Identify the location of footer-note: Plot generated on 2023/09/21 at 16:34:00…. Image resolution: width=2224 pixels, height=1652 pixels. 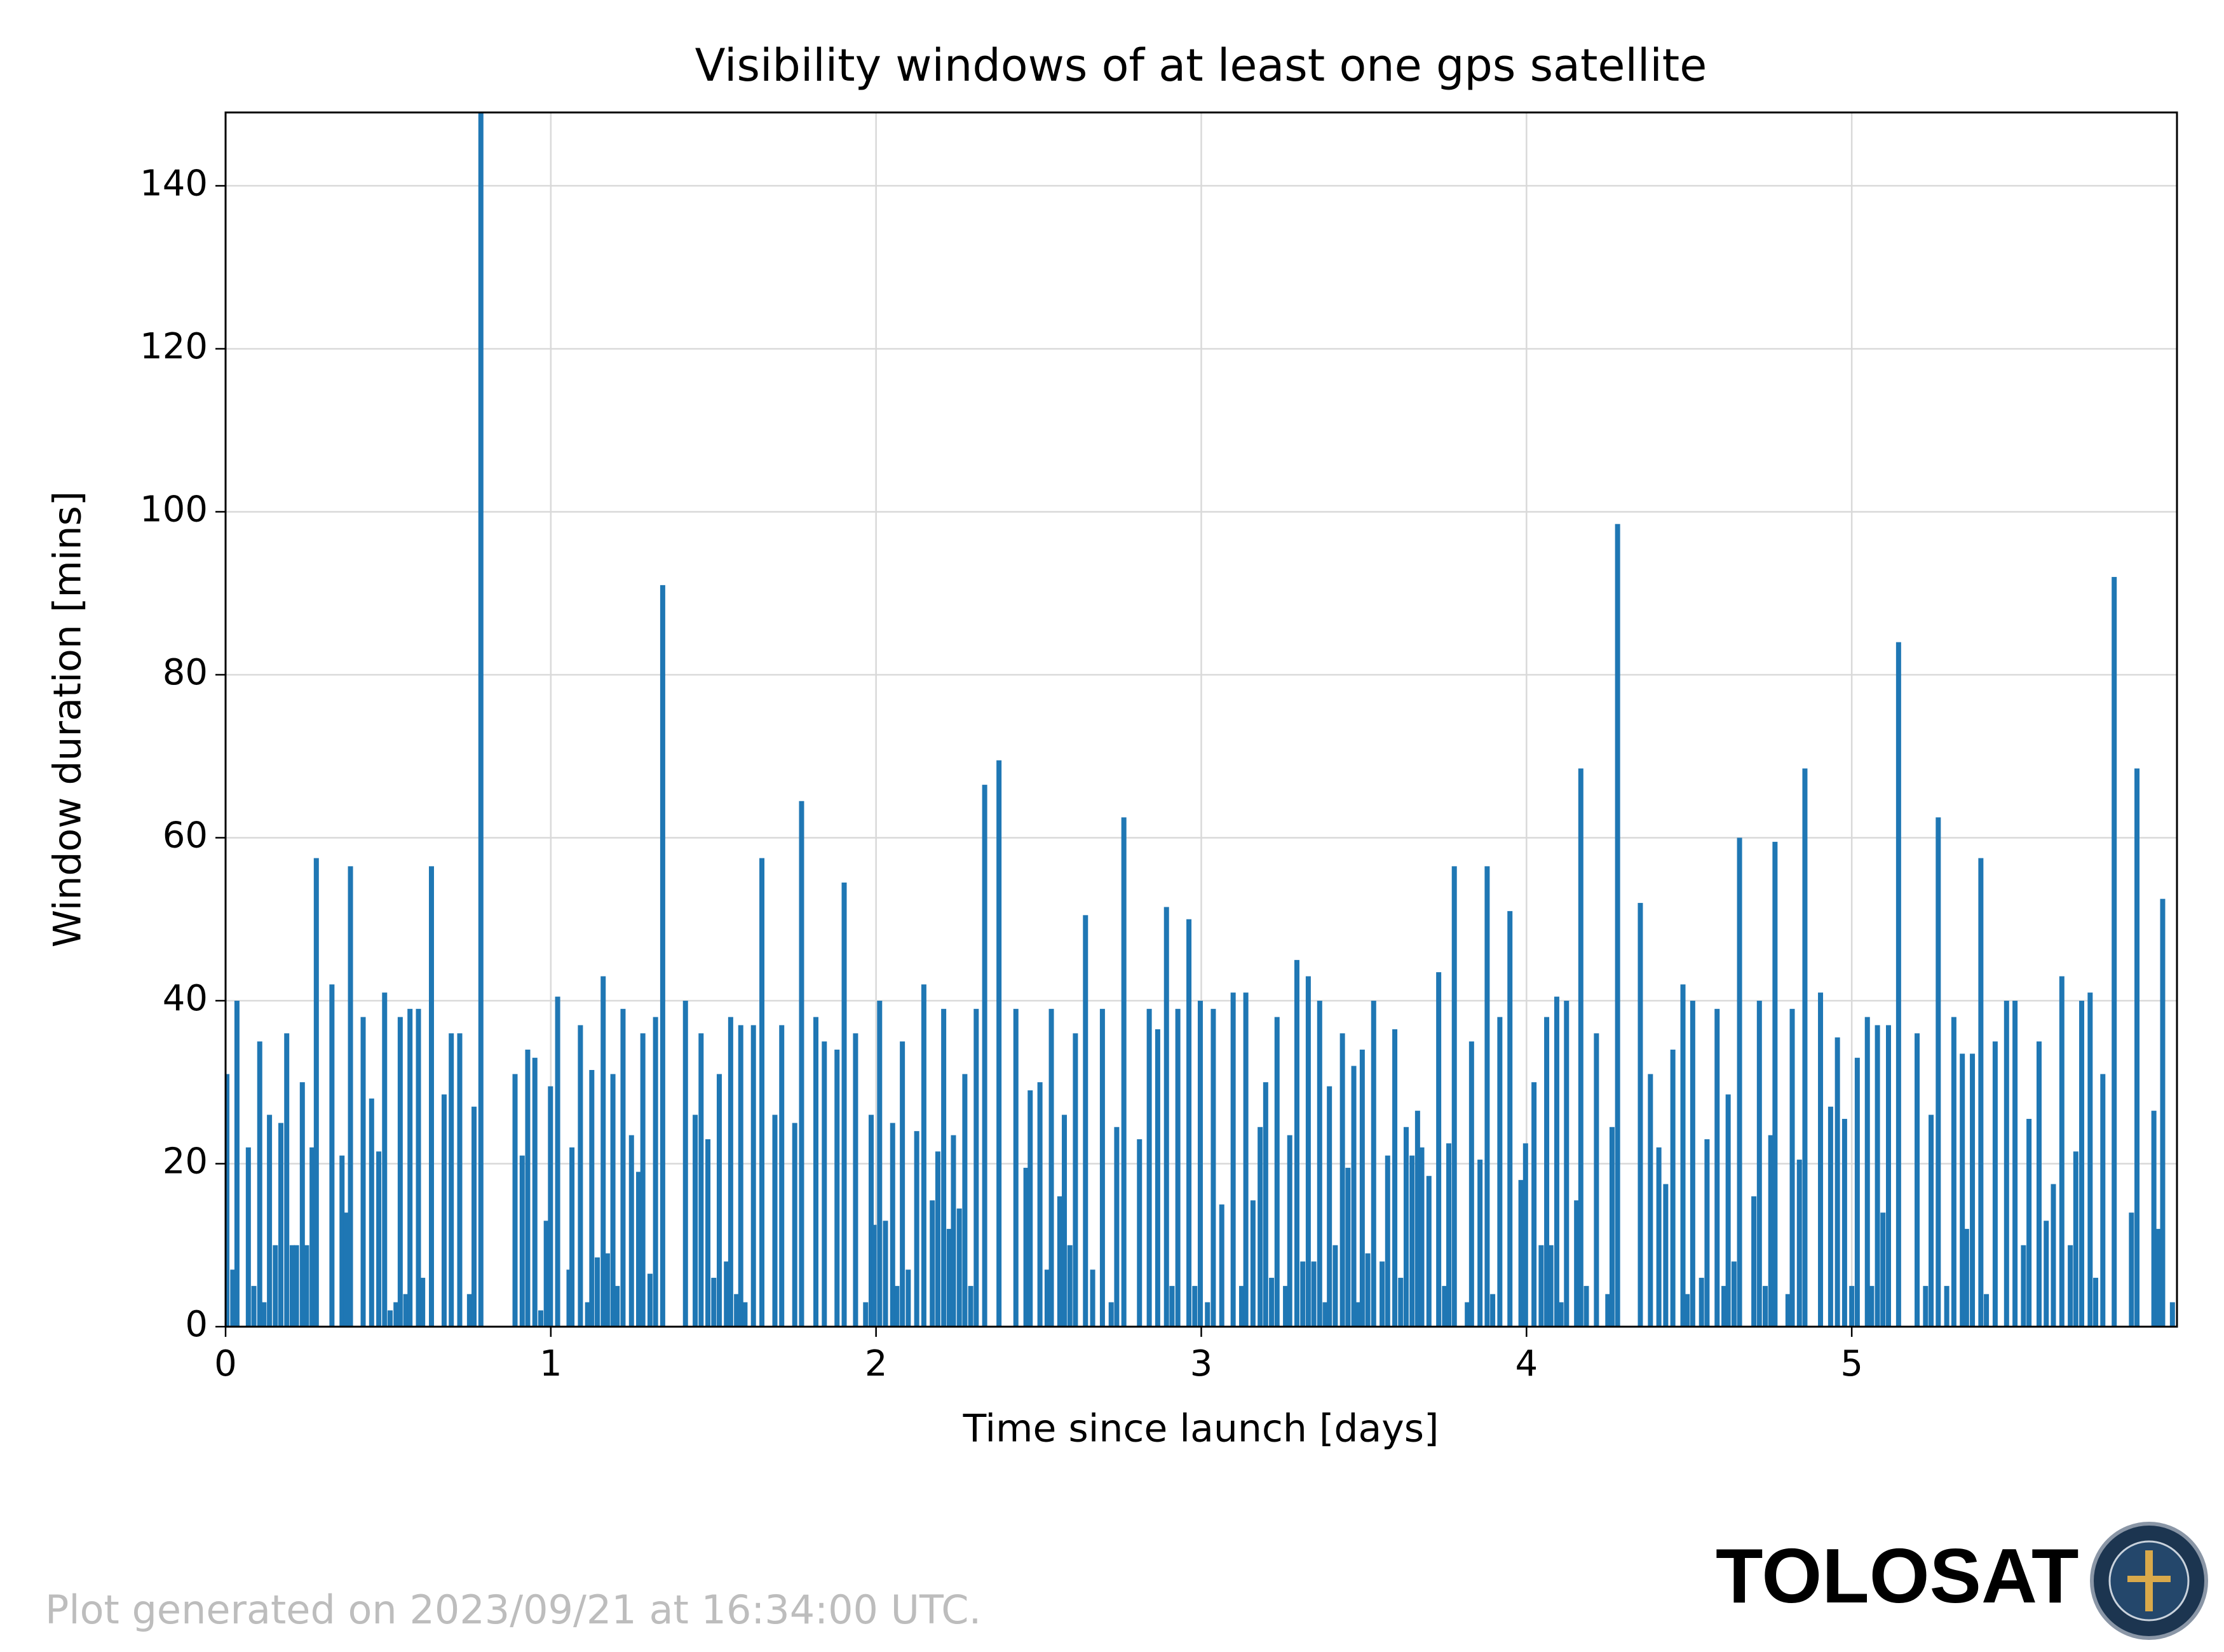
(513, 1610).